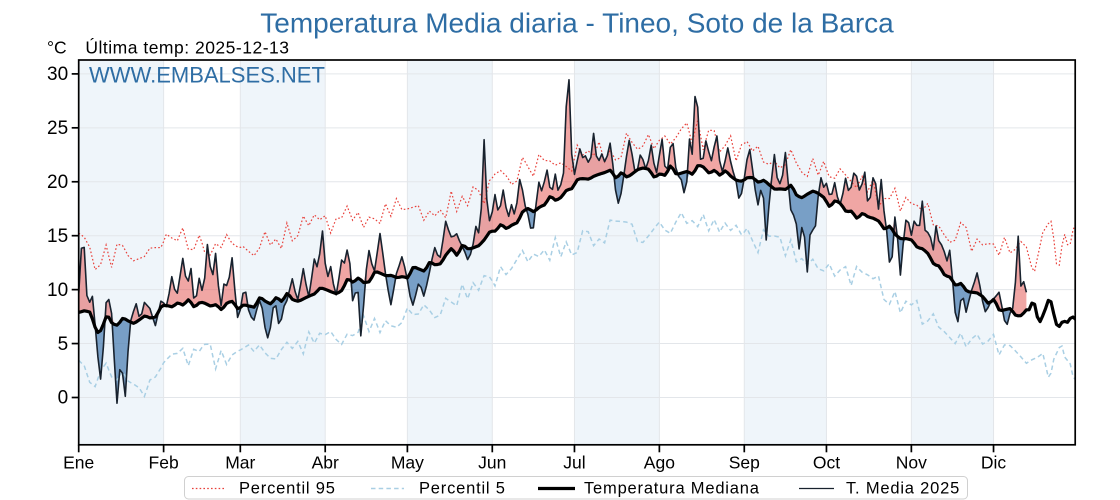 The width and height of the screenshot is (1120, 500). I want to click on svg-text: Temperatura Mediana, so click(672, 489).